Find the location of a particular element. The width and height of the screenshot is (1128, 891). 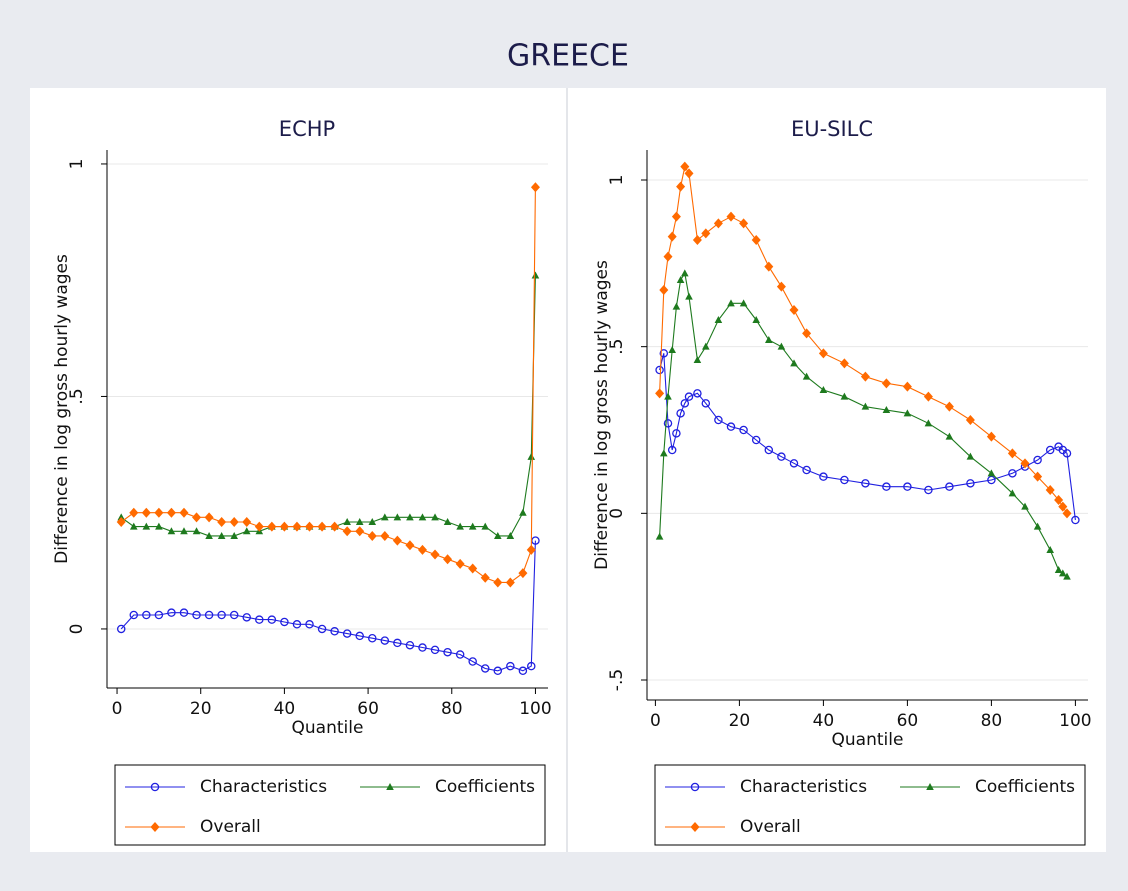

x-tick-label: 40 is located at coordinates (824, 721).